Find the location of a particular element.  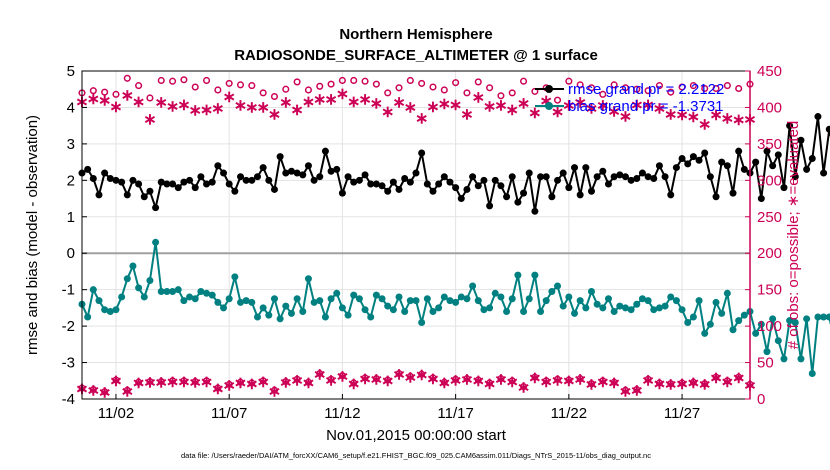

left-tick-label: 1 is located at coordinates (71, 217).